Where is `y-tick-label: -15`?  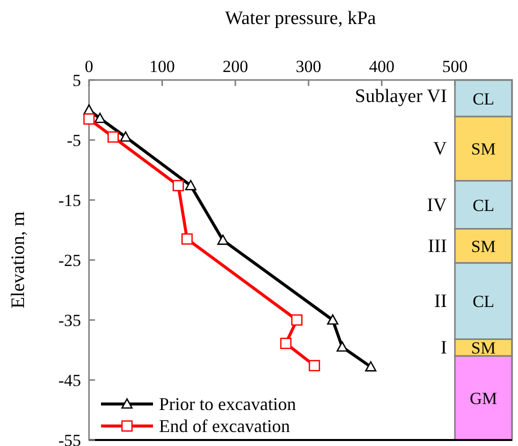 y-tick-label: -15 is located at coordinates (69, 200).